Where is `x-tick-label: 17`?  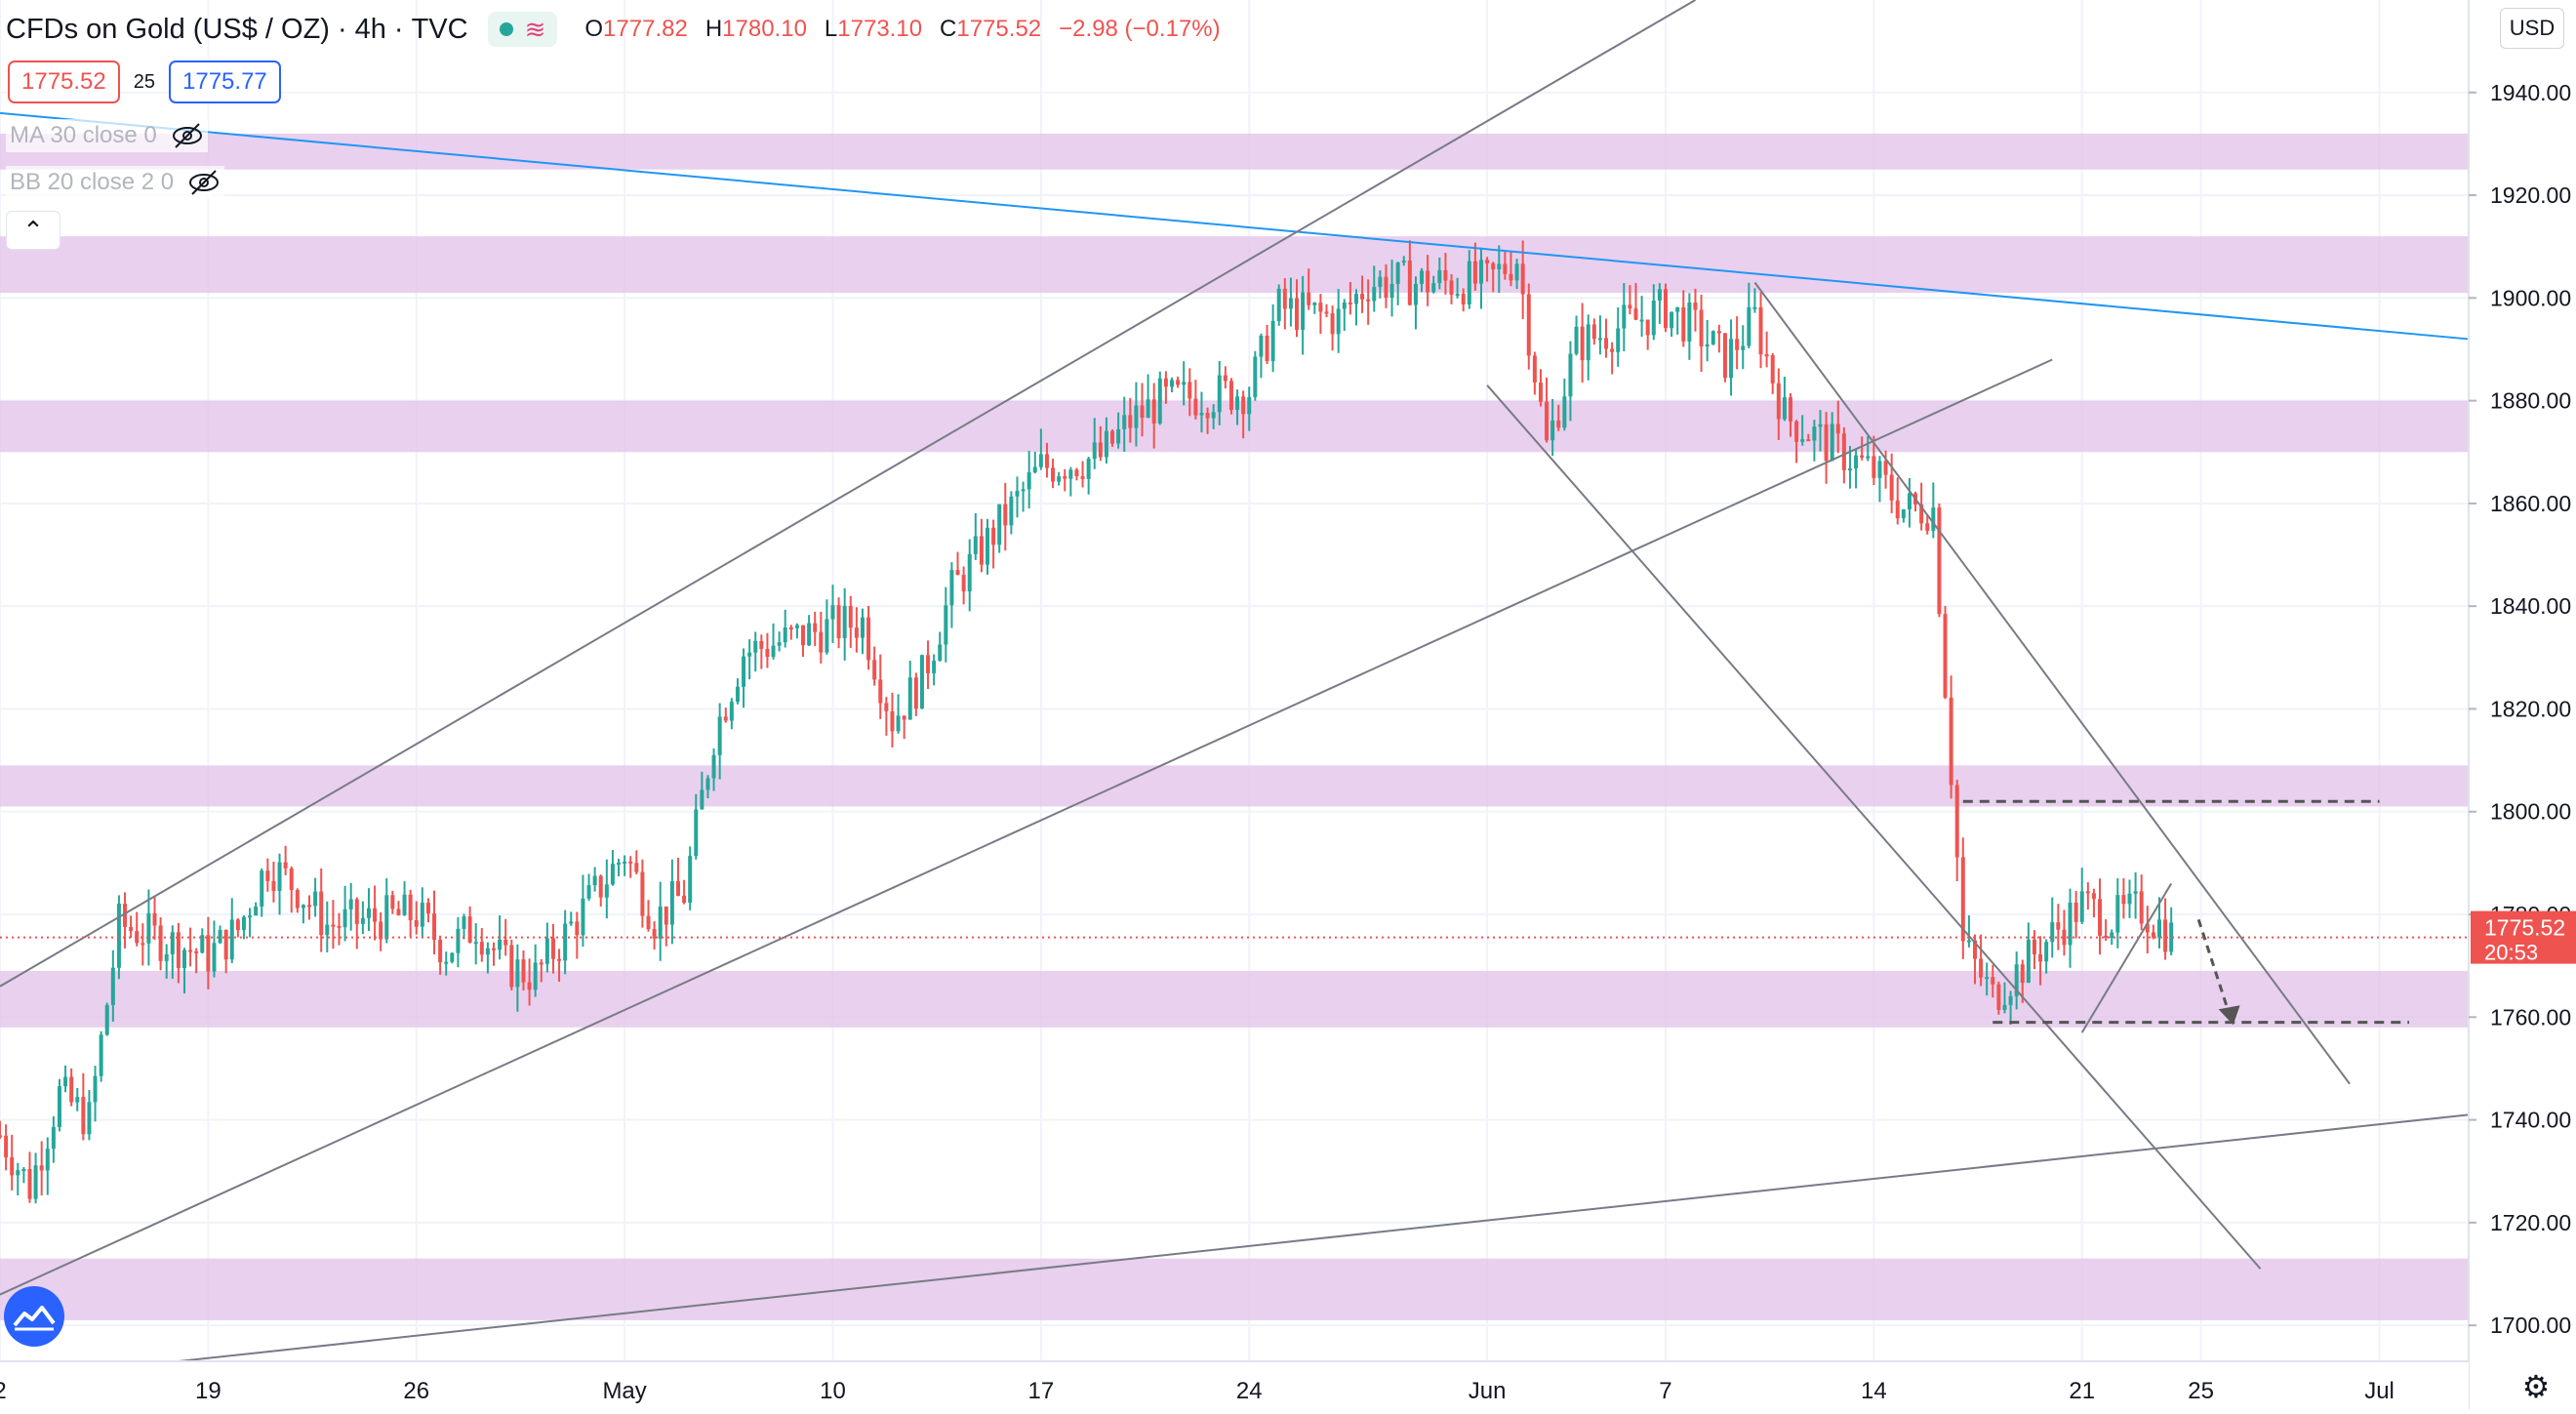 x-tick-label: 17 is located at coordinates (1041, 1391).